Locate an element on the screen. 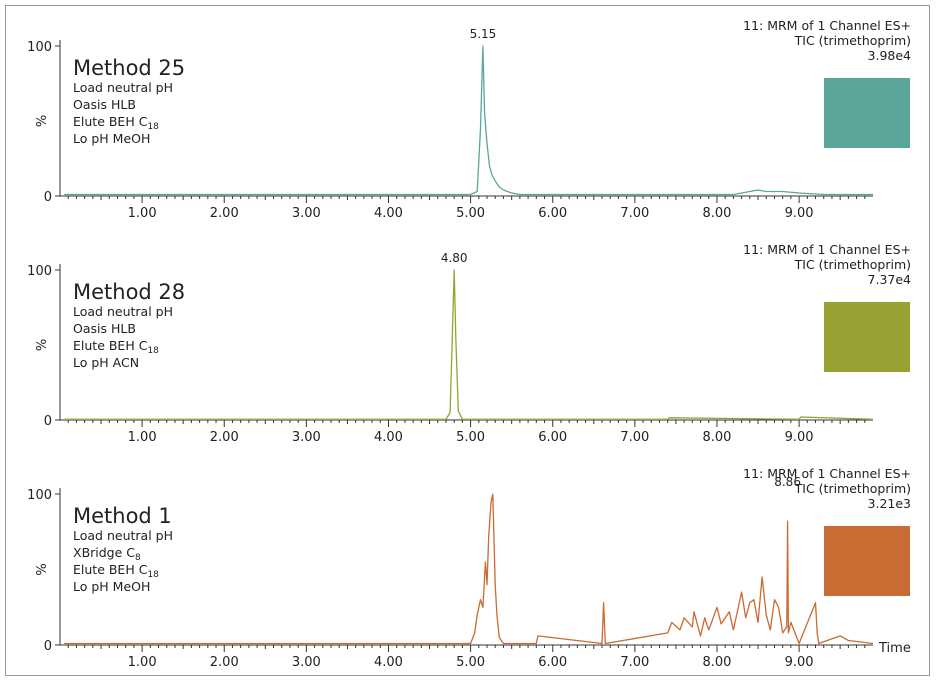 The image size is (937, 683). method-title: Method 25 is located at coordinates (129, 68).